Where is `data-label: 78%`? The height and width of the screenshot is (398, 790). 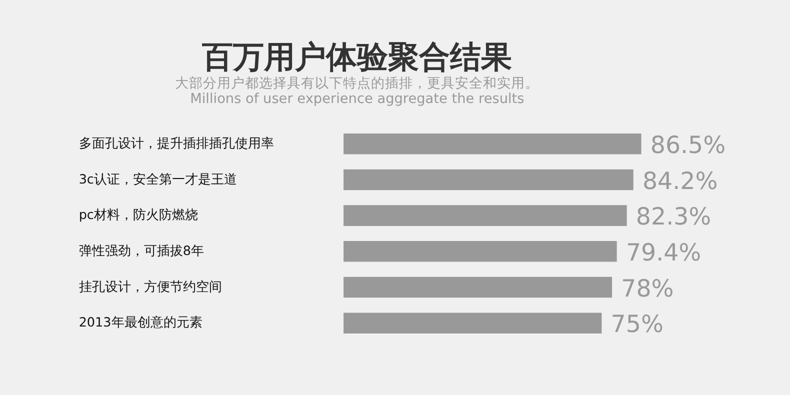
data-label: 78% is located at coordinates (647, 288).